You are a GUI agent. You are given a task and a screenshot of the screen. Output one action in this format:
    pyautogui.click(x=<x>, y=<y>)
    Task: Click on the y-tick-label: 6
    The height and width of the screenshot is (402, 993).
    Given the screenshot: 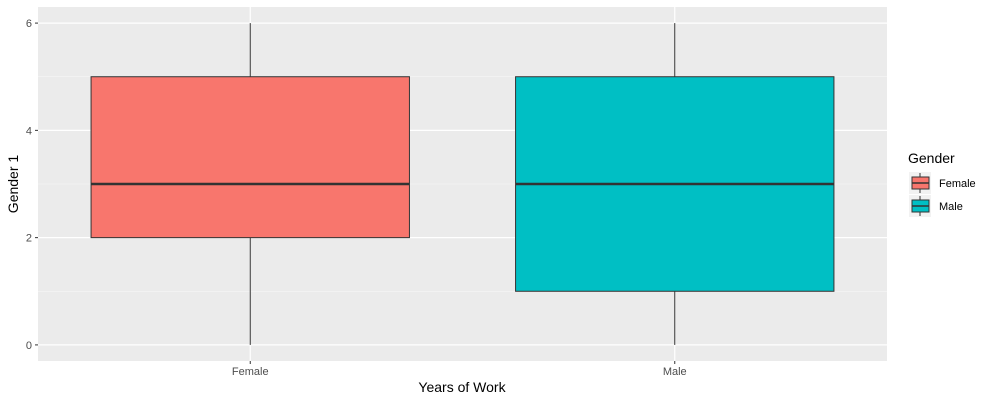 What is the action you would take?
    pyautogui.click(x=29, y=24)
    